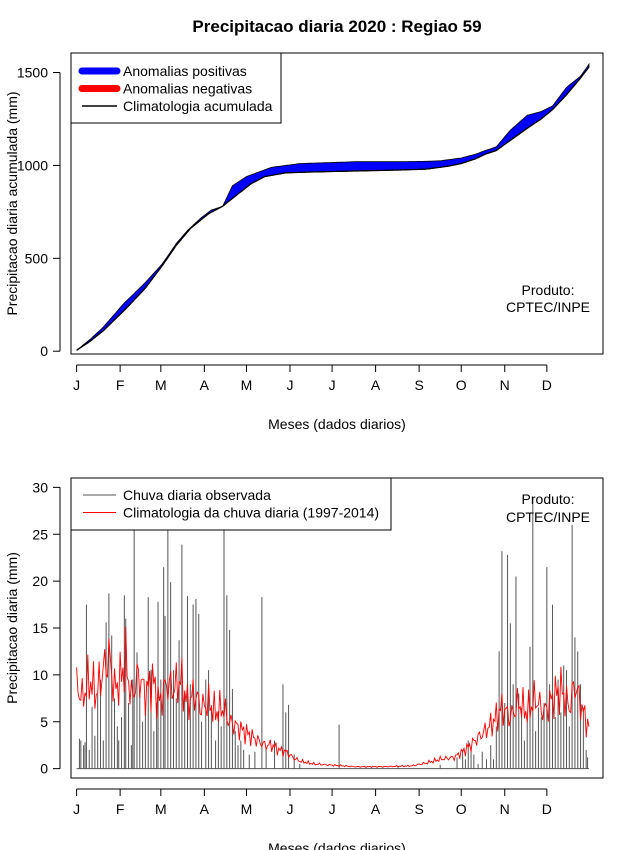 Image resolution: width=640 pixels, height=850 pixels. What do you see at coordinates (40, 628) in the screenshot?
I see `y-tick-label: 15` at bounding box center [40, 628].